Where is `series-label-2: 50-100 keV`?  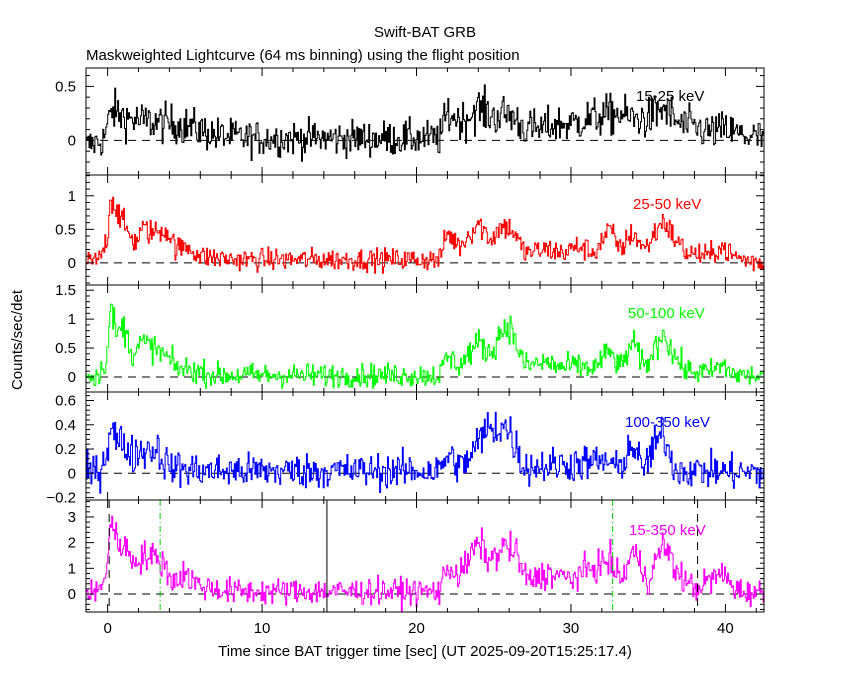 series-label-2: 50-100 keV is located at coordinates (666, 313).